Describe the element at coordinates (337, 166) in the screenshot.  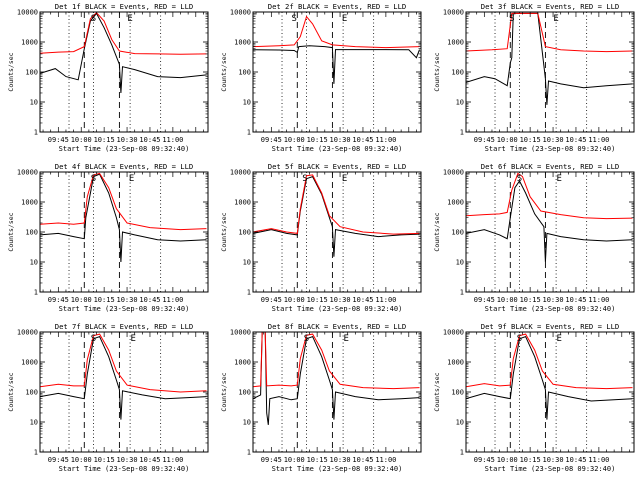
I see `panel-title: Det 5f BLACK = Events, RED = LLD` at that location.